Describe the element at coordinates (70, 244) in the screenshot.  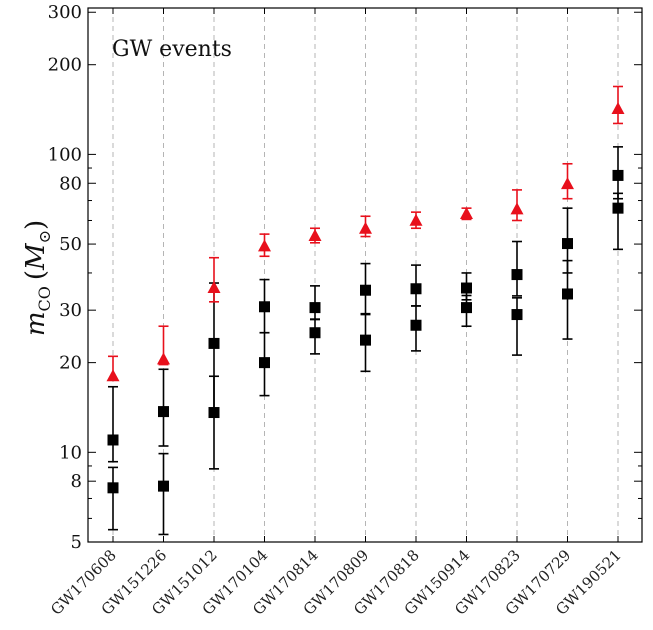
I see `y-tick-label: 50` at that location.